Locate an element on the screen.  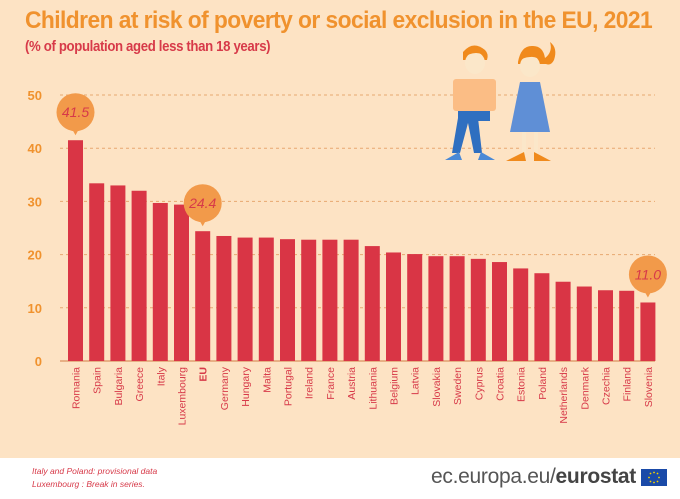
y-tick-label: 50 is located at coordinates (35, 95).